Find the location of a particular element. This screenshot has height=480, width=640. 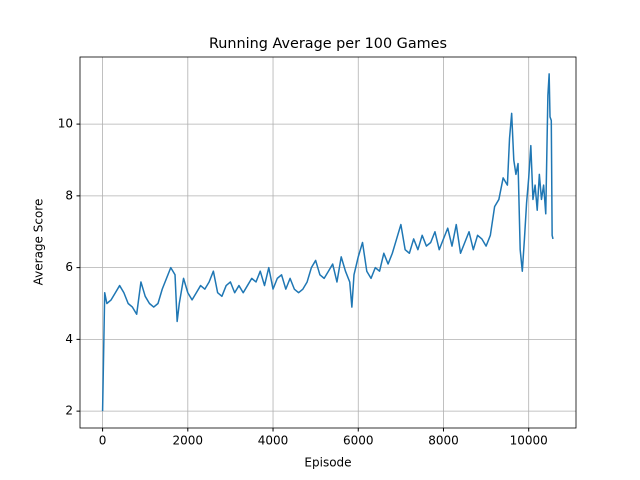

x-axis-label: Episode is located at coordinates (327, 463).